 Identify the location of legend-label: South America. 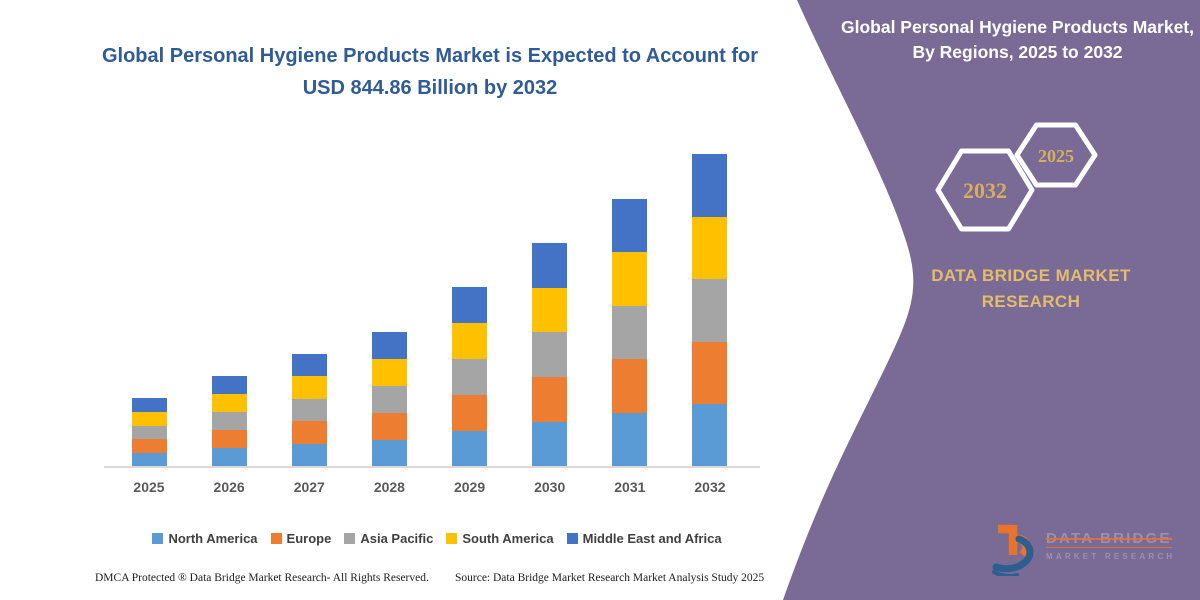
(508, 538).